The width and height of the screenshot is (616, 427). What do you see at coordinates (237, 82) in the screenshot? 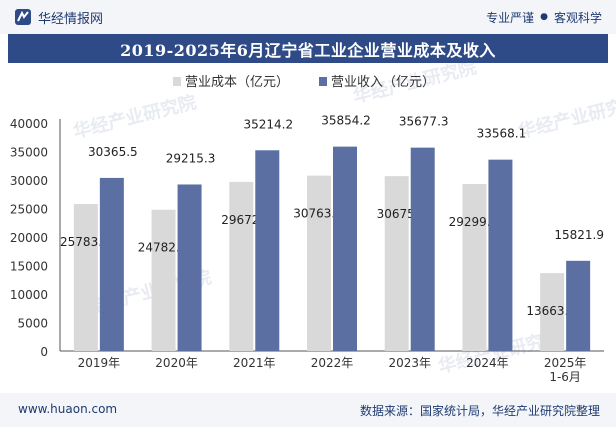
I see `legend-label-0: 营业成本（亿元）` at bounding box center [237, 82].